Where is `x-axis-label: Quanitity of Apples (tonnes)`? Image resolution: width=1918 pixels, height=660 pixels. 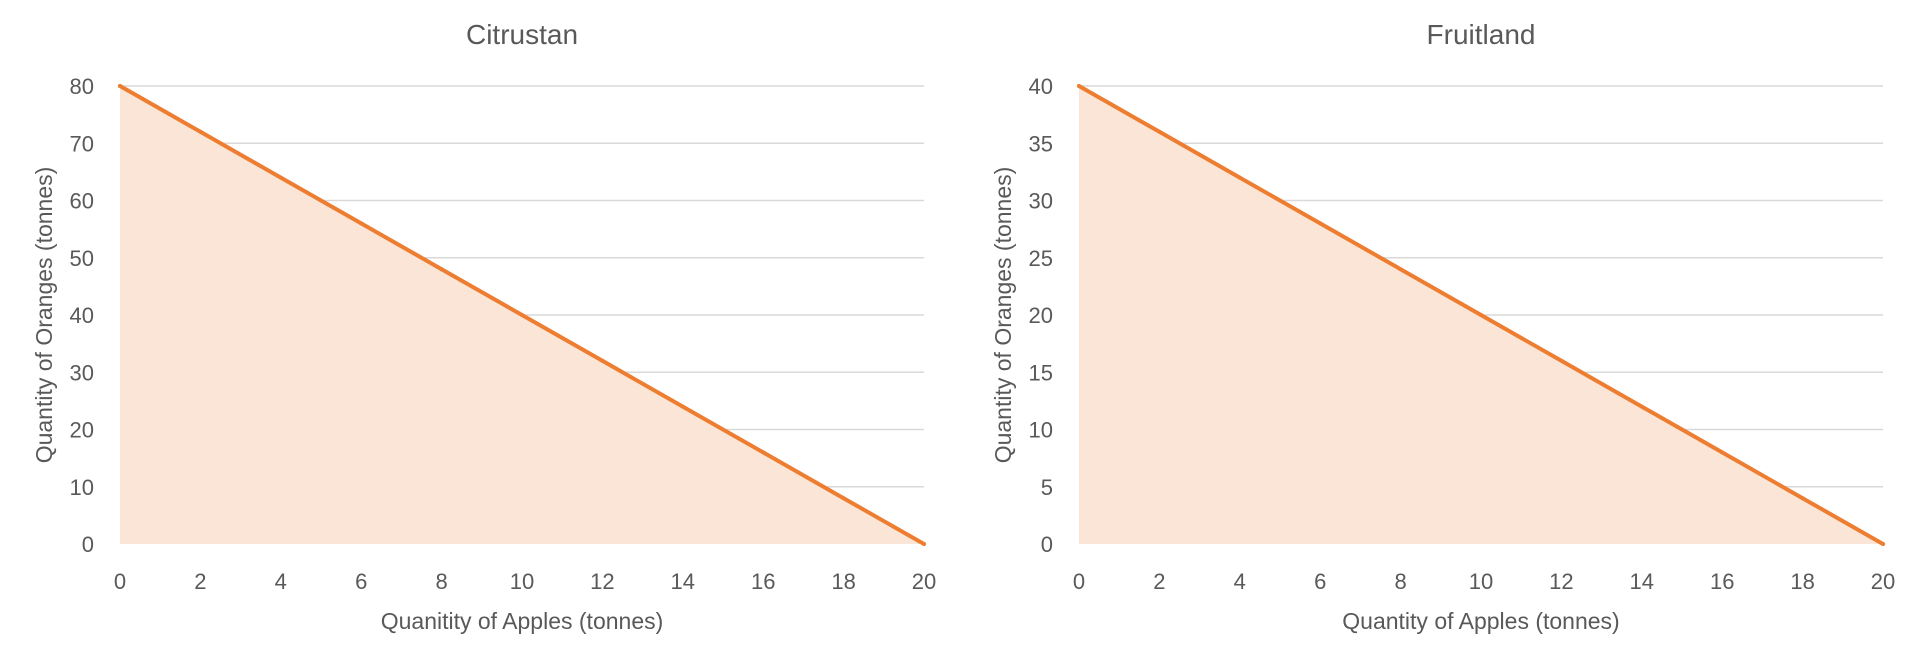
x-axis-label: Quanitity of Apples (tonnes) is located at coordinates (522, 621).